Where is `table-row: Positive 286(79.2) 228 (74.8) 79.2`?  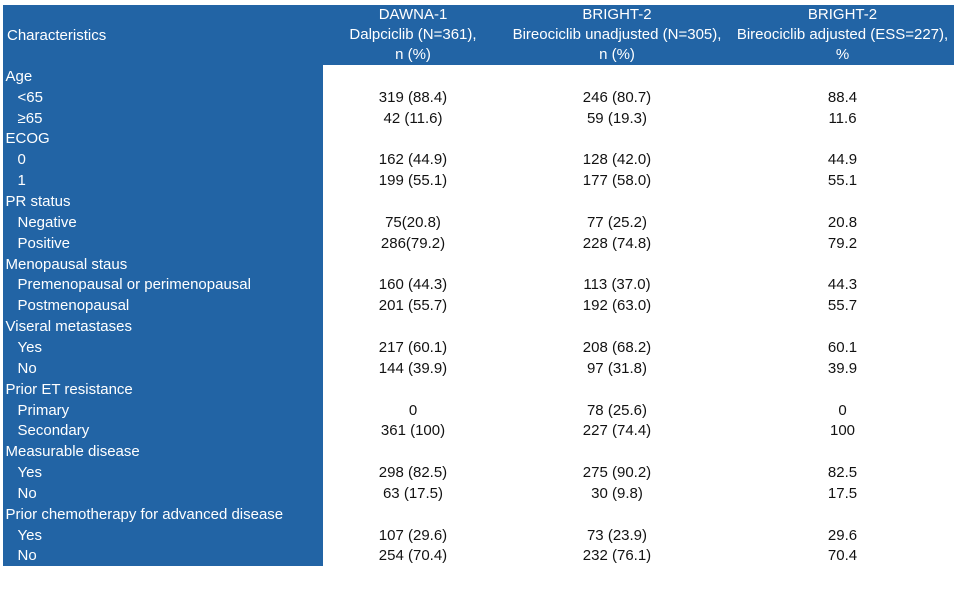 table-row: Positive 286(79.2) 228 (74.8) 79.2 is located at coordinates (479, 243).